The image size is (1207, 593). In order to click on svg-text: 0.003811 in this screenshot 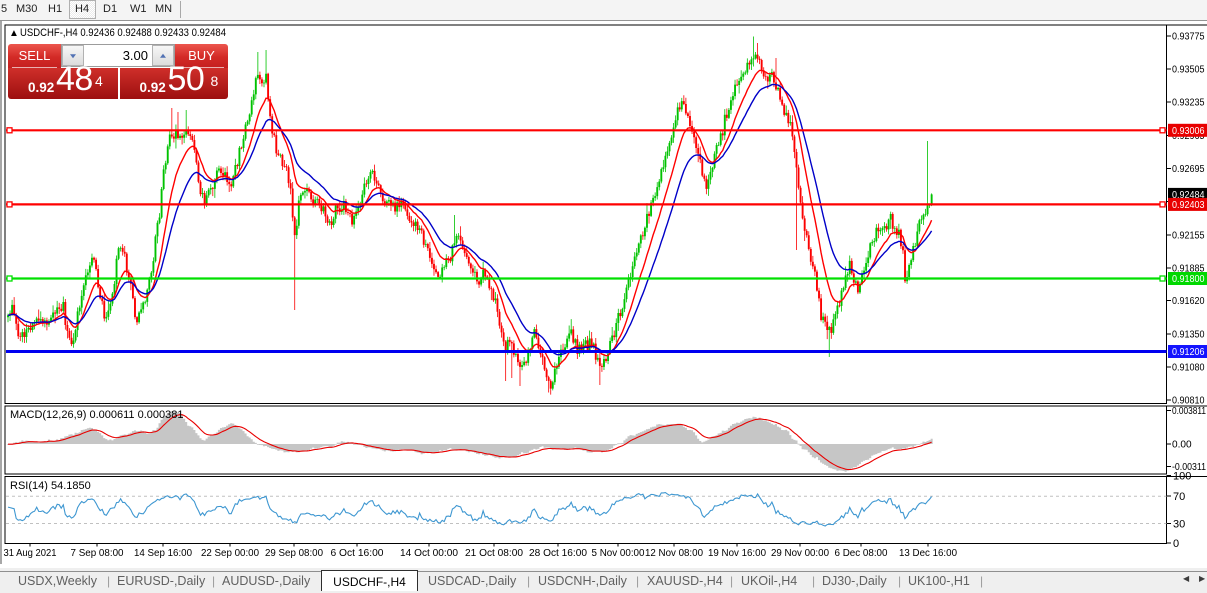, I will do `click(1189, 411)`.